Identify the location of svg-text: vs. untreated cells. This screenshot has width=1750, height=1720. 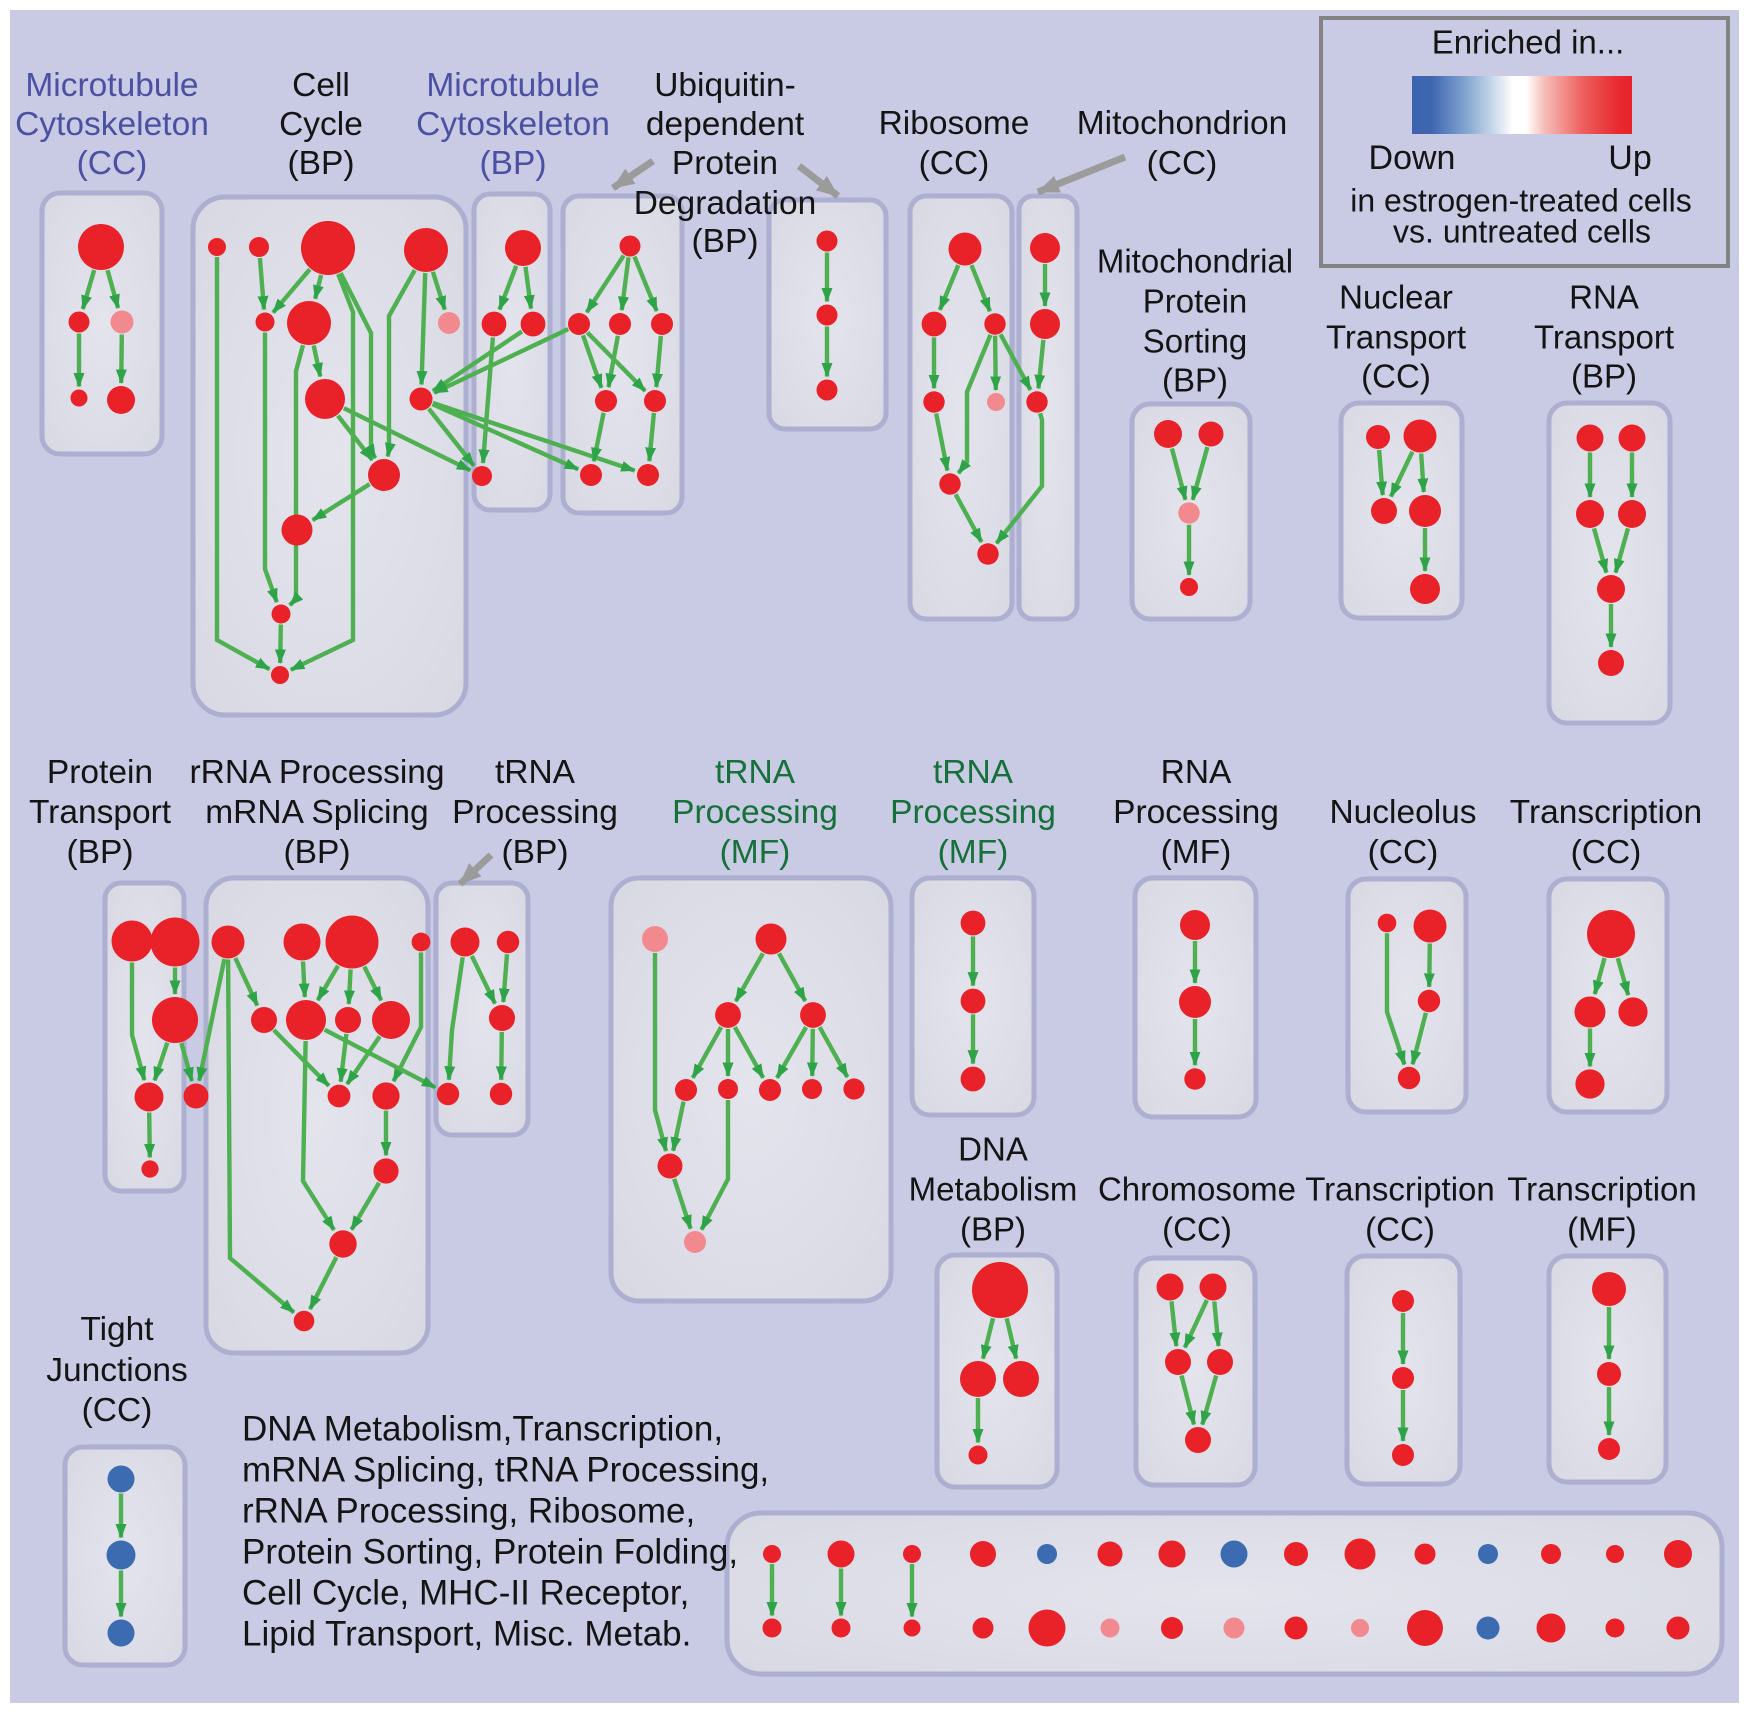
(1522, 231).